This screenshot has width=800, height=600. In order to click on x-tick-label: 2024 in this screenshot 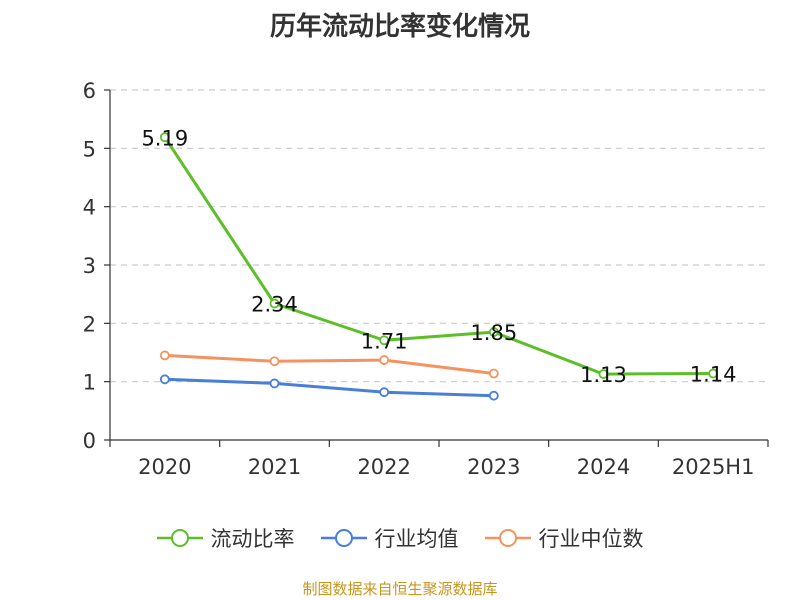, I will do `click(603, 467)`.